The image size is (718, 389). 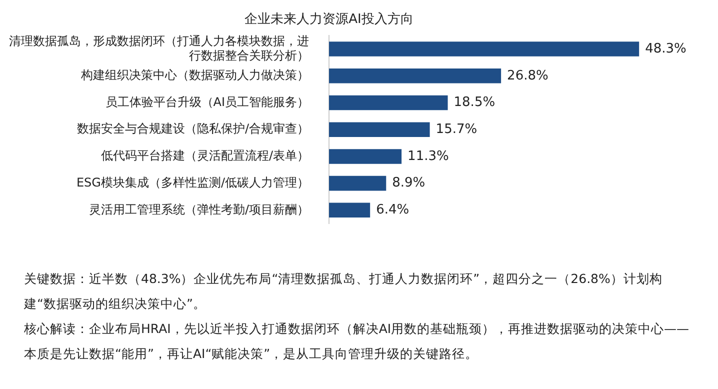 What do you see at coordinates (393, 210) in the screenshot?
I see `data-label: 6.4%` at bounding box center [393, 210].